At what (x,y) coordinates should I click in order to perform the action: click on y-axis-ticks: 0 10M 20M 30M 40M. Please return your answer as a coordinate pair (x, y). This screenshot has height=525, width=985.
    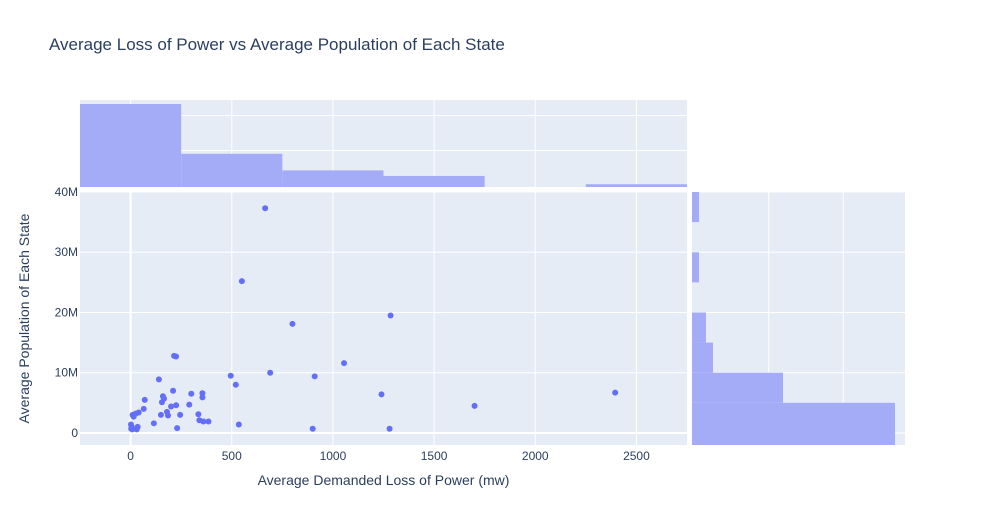
    Looking at the image, I should click on (67, 312).